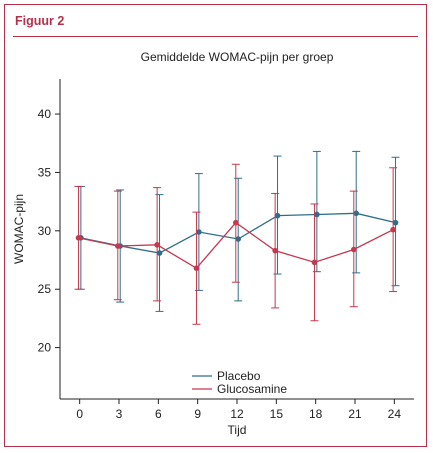 Image resolution: width=433 pixels, height=453 pixels. I want to click on x-tick-label: 21, so click(355, 414).